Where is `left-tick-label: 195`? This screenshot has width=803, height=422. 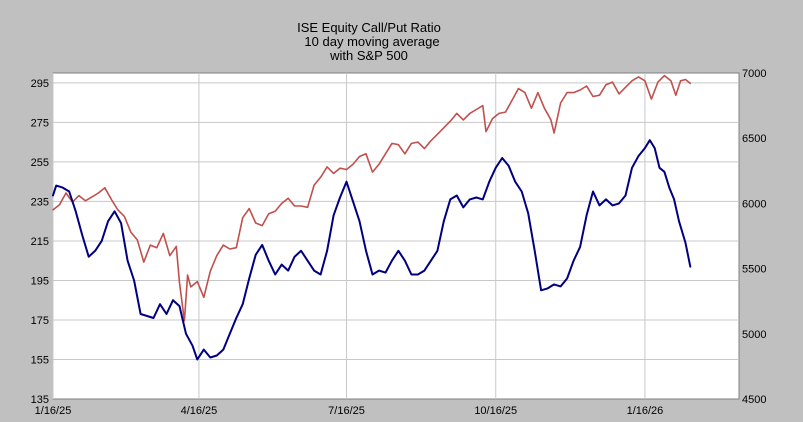 left-tick-label: 195 is located at coordinates (40, 281).